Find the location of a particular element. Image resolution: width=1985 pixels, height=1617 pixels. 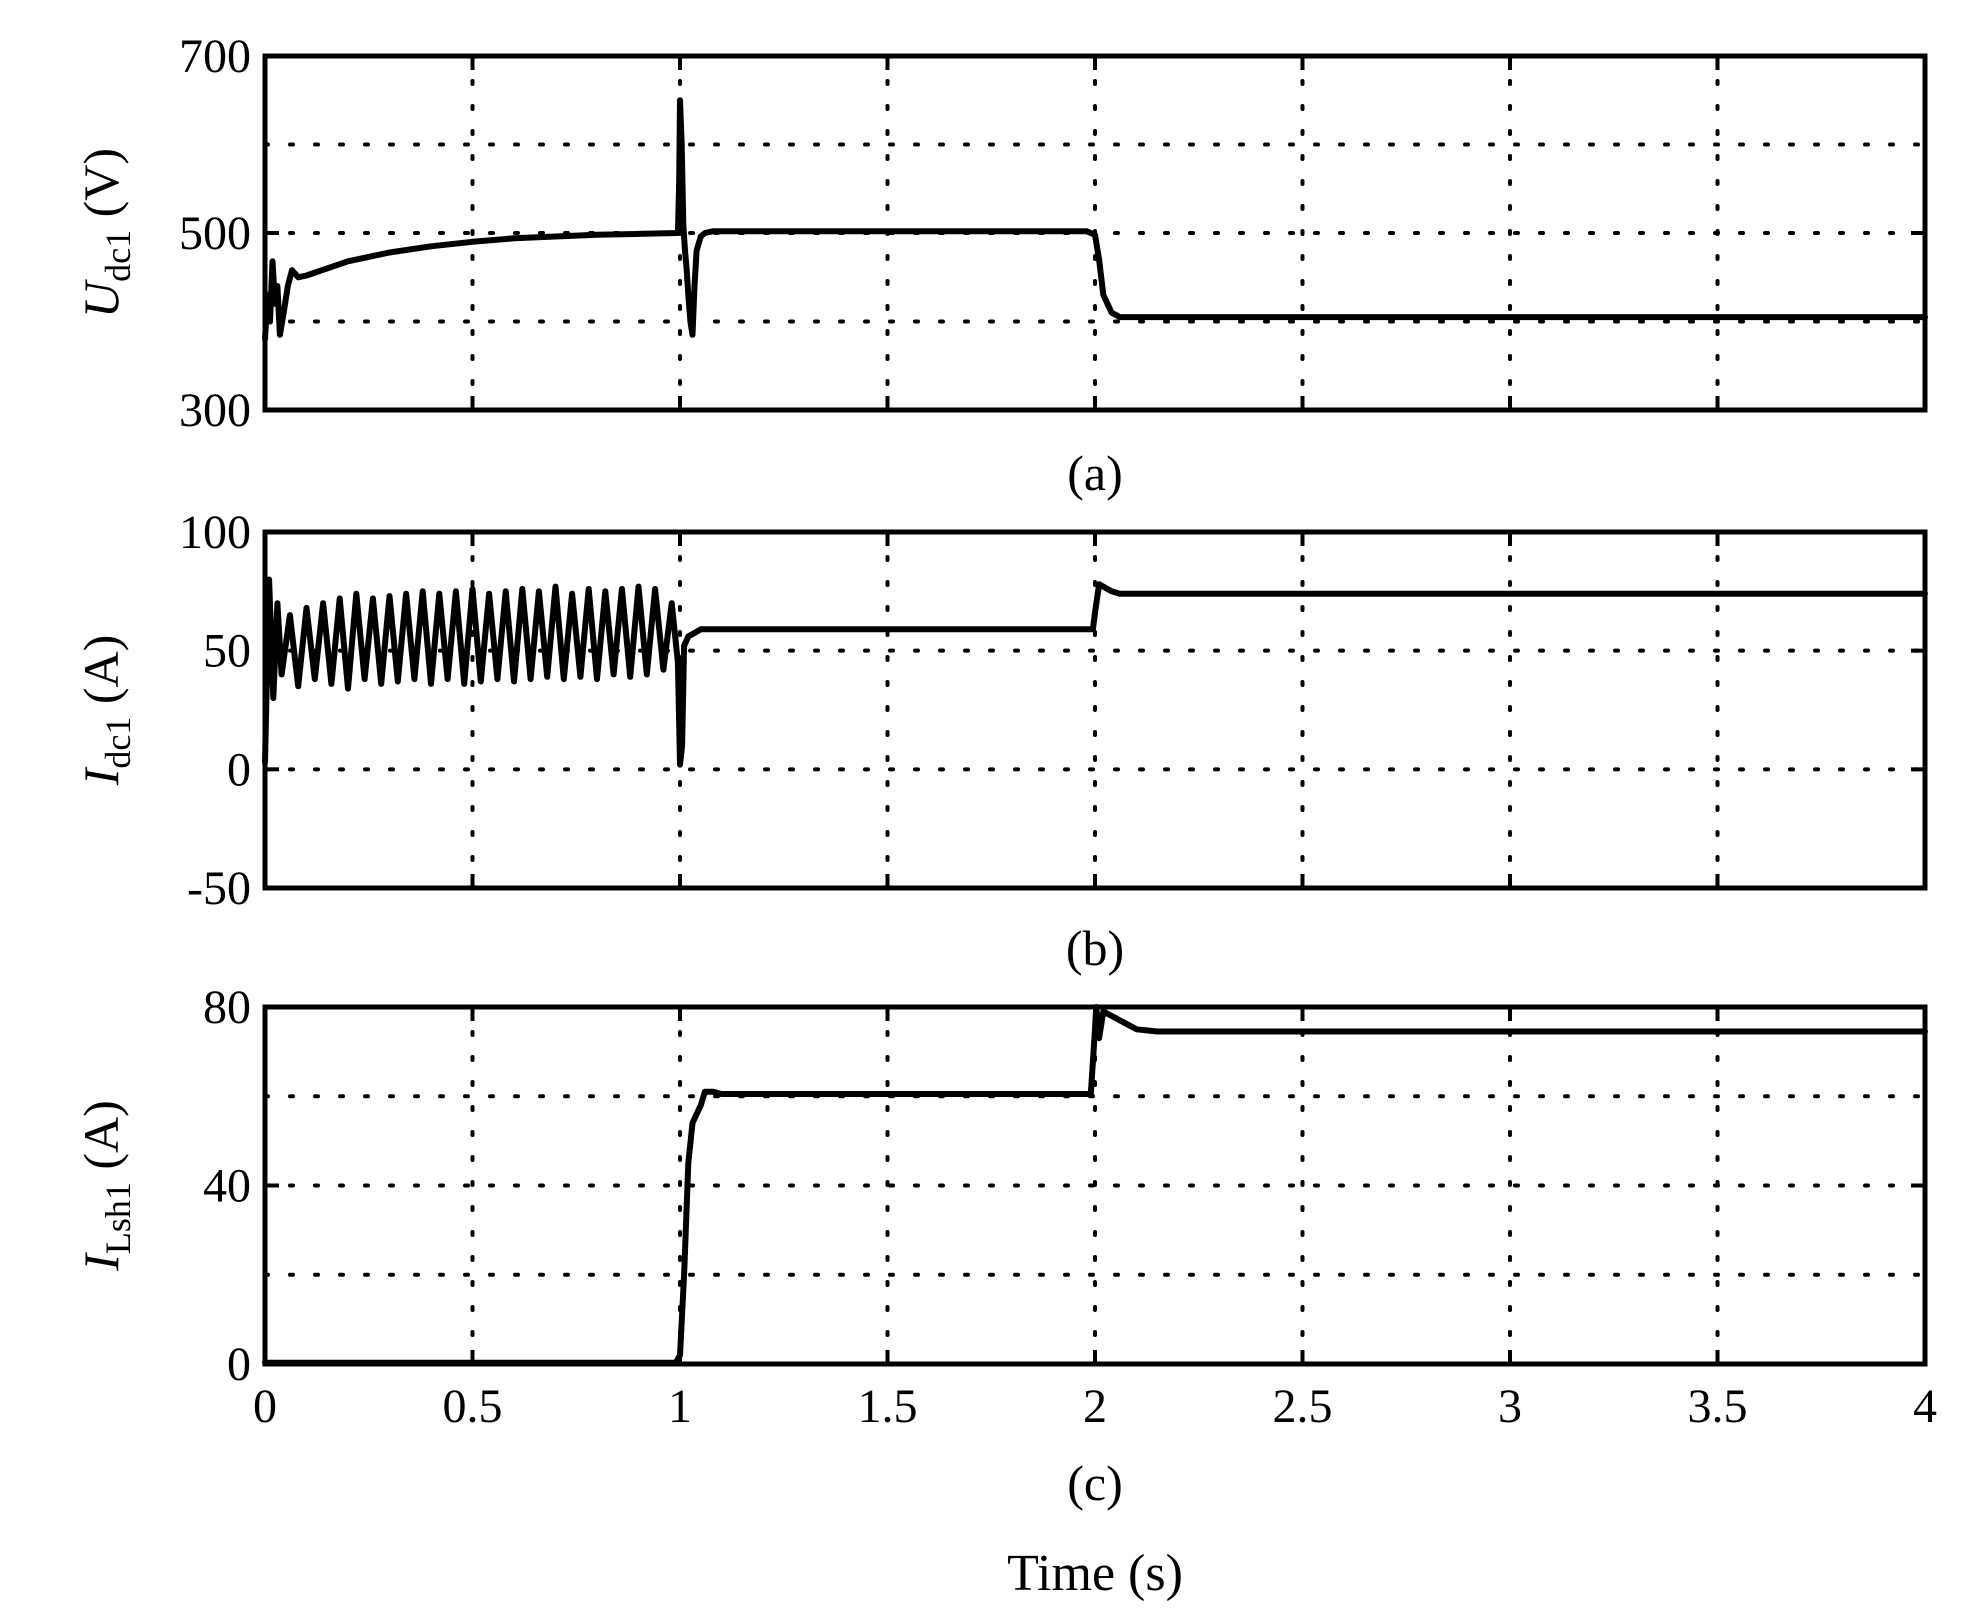

ytick-label: 100 is located at coordinates (215, 532).